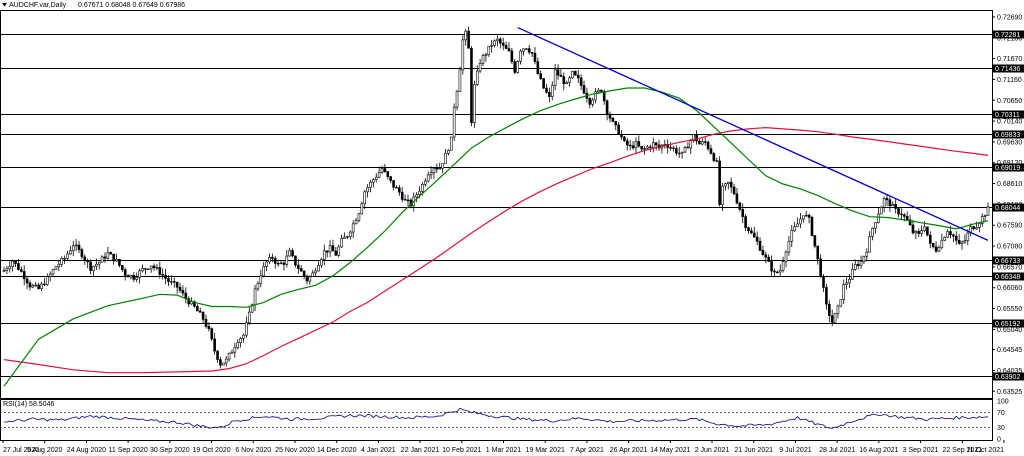  Describe the element at coordinates (1007, 261) in the screenshot. I see `level-tag-label: 0.66733` at that location.